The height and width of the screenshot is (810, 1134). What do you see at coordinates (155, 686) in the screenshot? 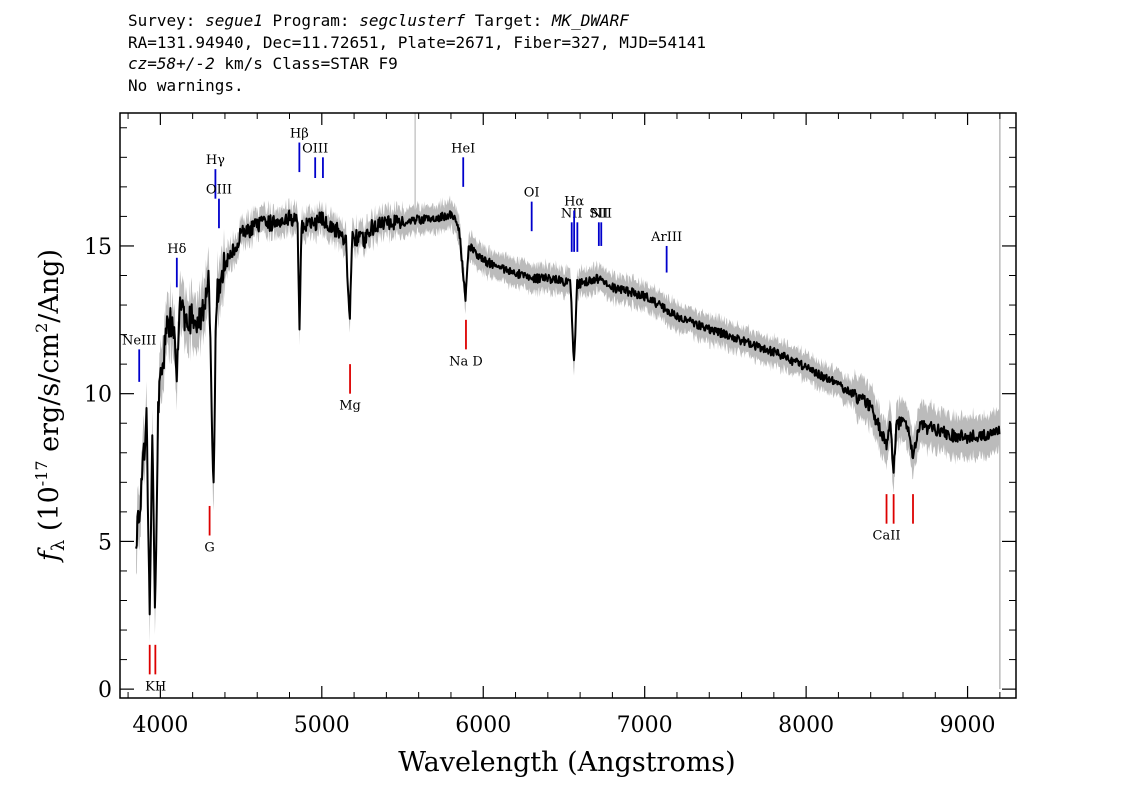
I see `absorption-line-label: KH` at bounding box center [155, 686].